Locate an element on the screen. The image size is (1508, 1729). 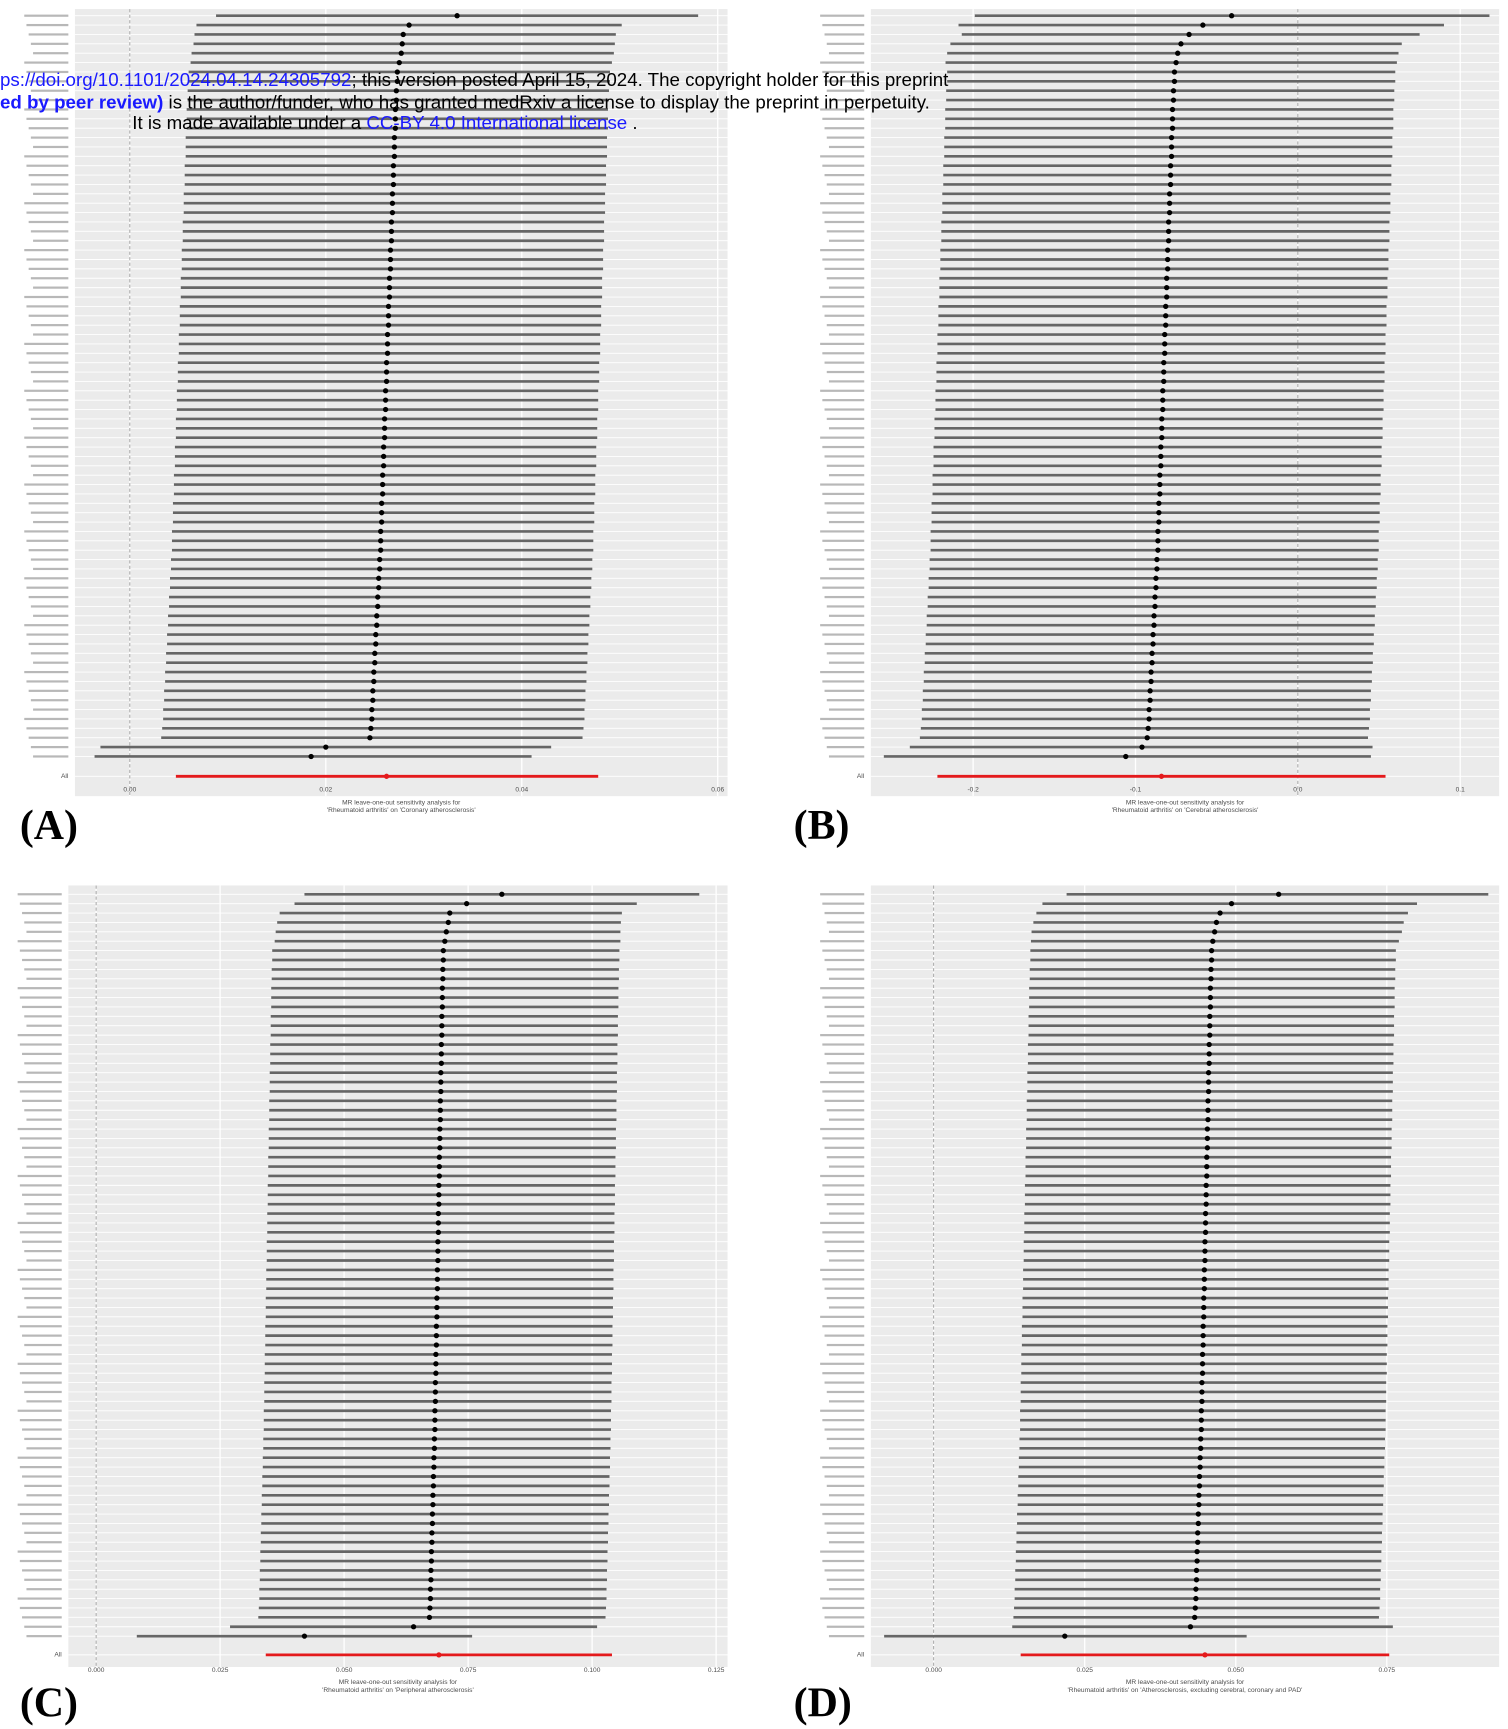
x-tick-label: 0.04 is located at coordinates (521, 789).